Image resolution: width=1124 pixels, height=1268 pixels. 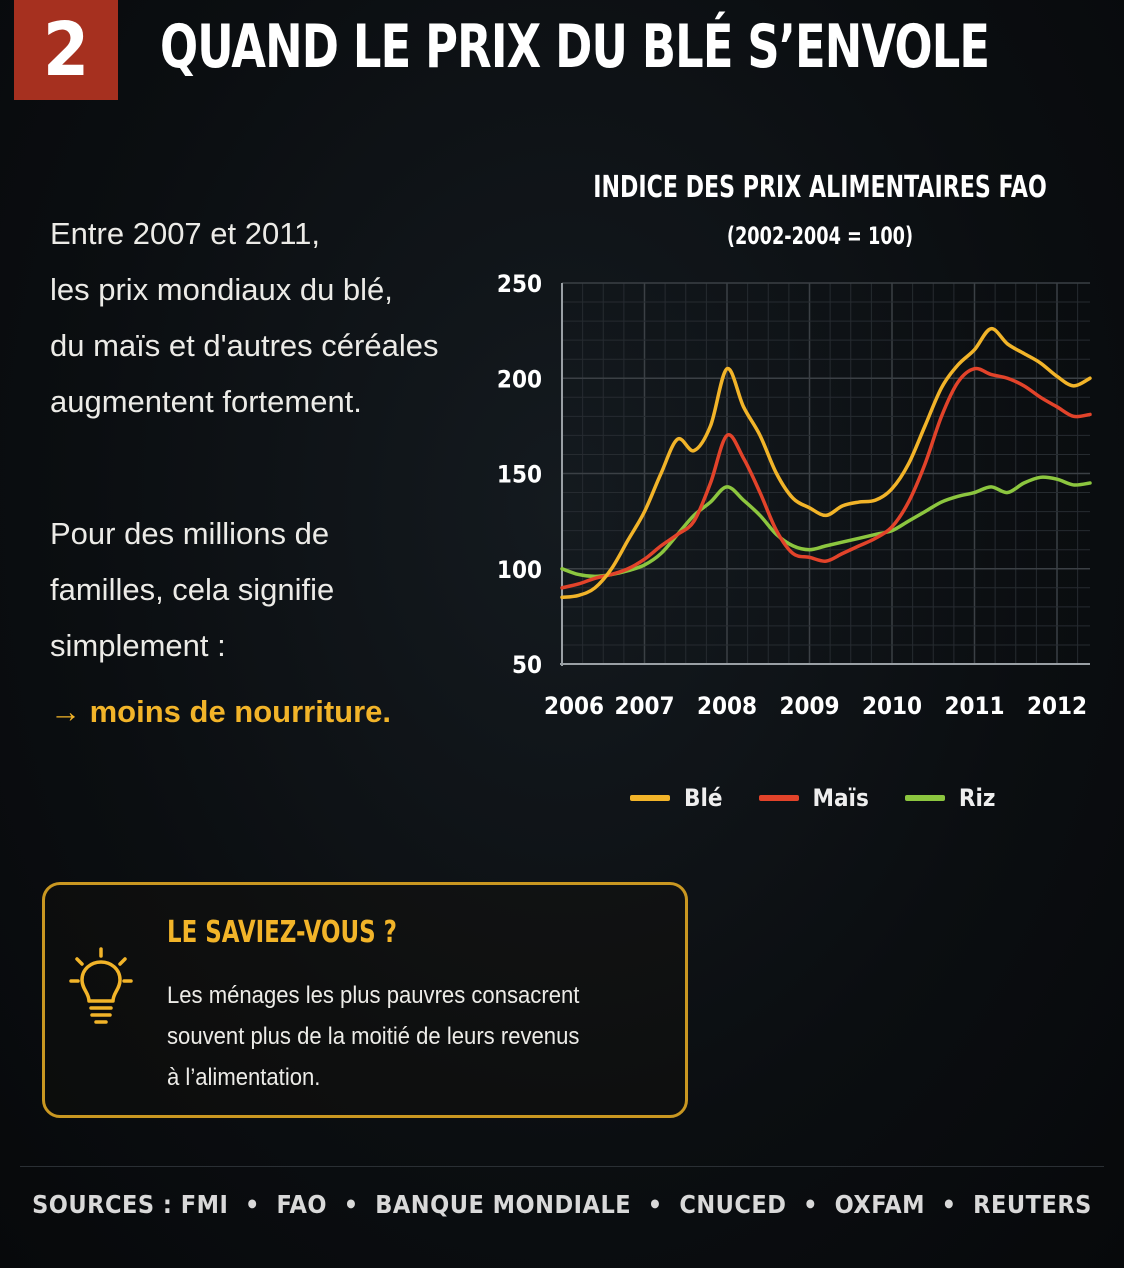 What do you see at coordinates (244, 1077) in the screenshot?
I see `tip-line: à l’alimentation.` at bounding box center [244, 1077].